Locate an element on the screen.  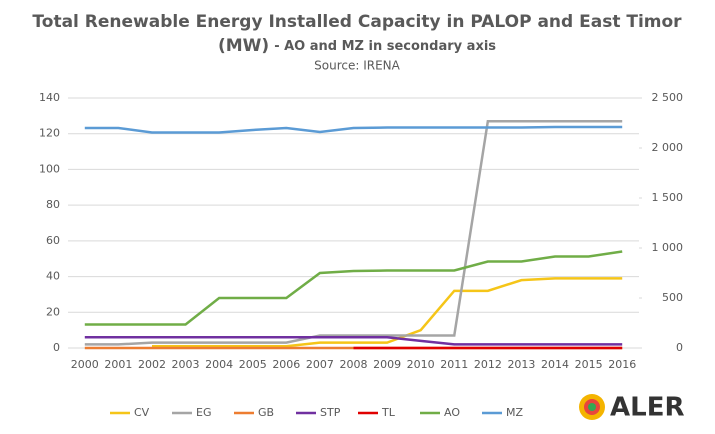
x-tick-label: 2009 is located at coordinates (387, 364).